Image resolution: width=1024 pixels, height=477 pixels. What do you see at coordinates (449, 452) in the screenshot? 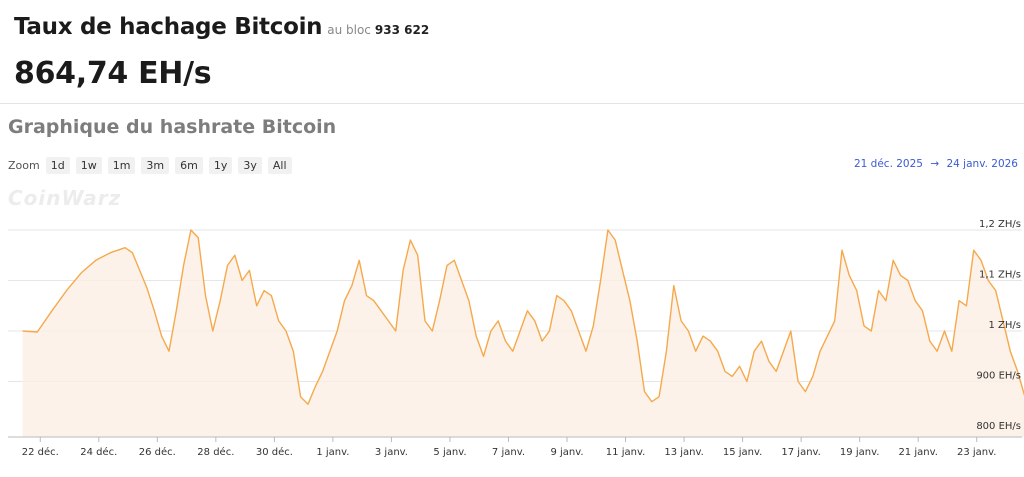
I see `x-tick-label: 5 janv.` at bounding box center [449, 452].